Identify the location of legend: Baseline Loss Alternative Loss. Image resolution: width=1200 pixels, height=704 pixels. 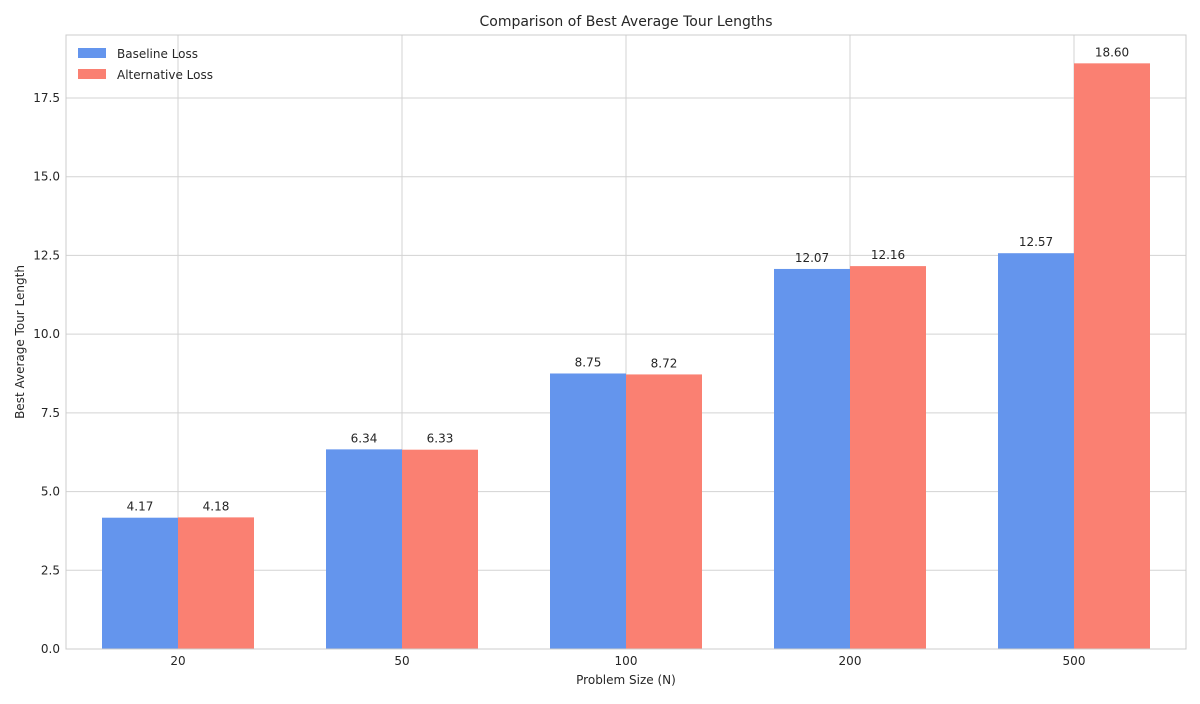
(145, 64).